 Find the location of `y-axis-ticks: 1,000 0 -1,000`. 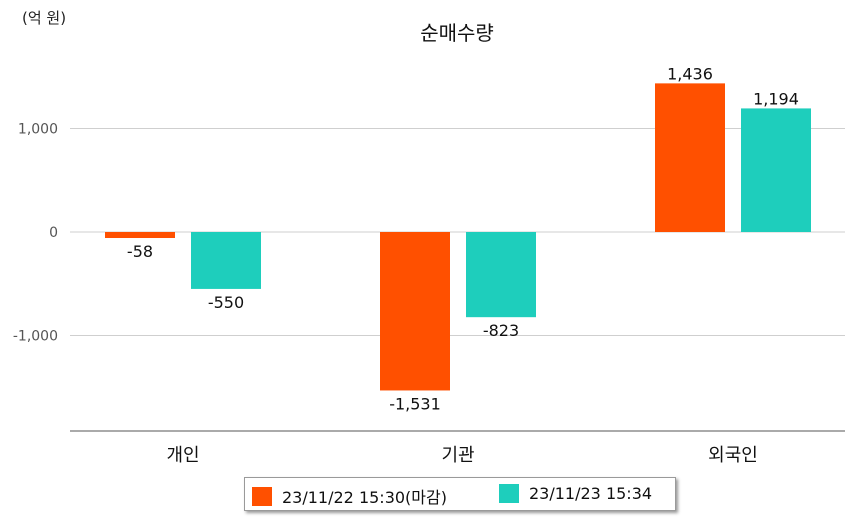

y-axis-ticks: 1,000 0 -1,000 is located at coordinates (35, 233).